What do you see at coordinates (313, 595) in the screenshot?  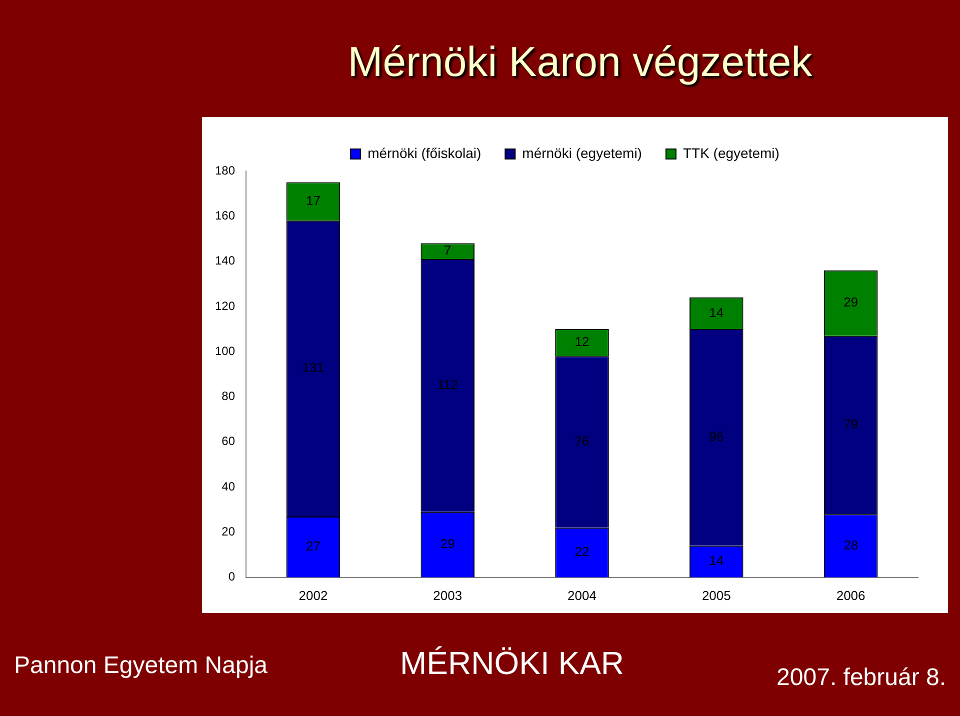 I see `x-tick-label: 2002` at bounding box center [313, 595].